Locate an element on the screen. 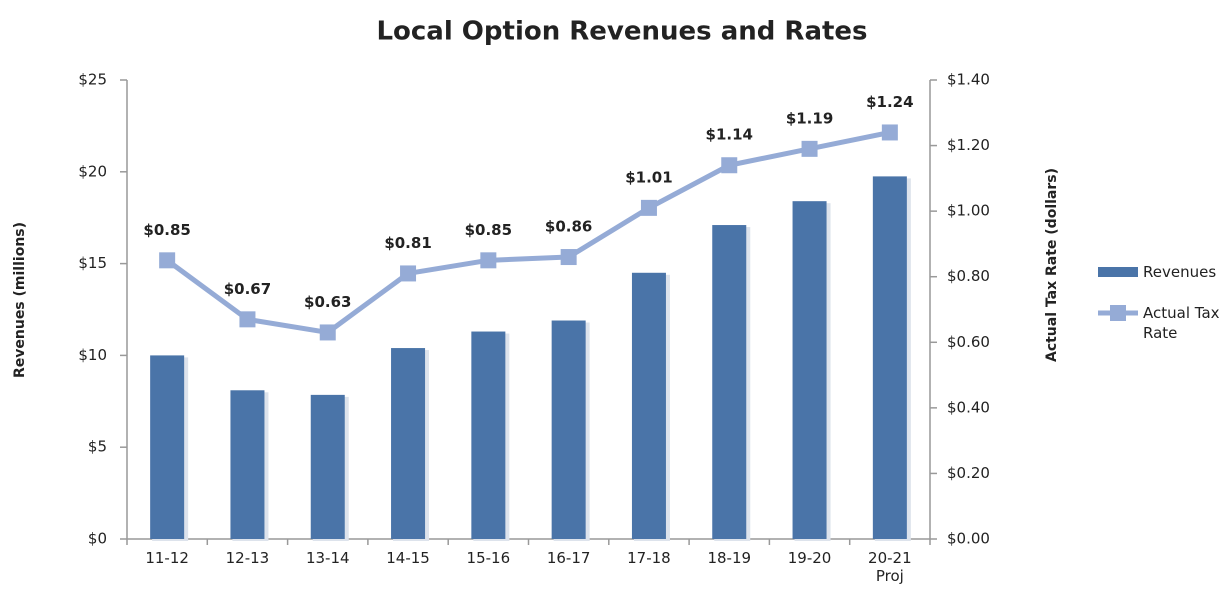 The width and height of the screenshot is (1231, 589). x-tick-label: 14-15 is located at coordinates (408, 558).